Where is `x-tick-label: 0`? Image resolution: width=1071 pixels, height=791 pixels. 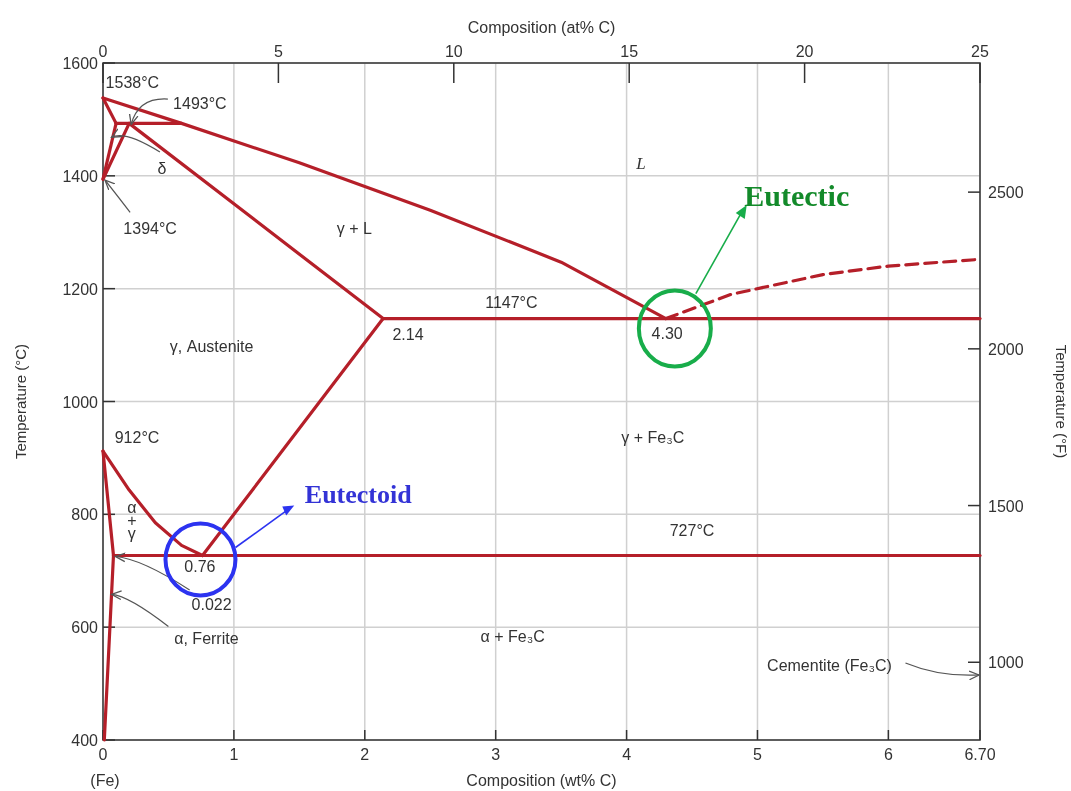
x-tick-label: 0 is located at coordinates (103, 754).